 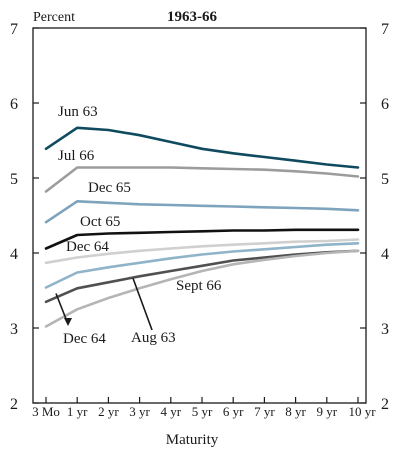 I want to click on y-tick-label-left: 2, so click(x=14, y=404).